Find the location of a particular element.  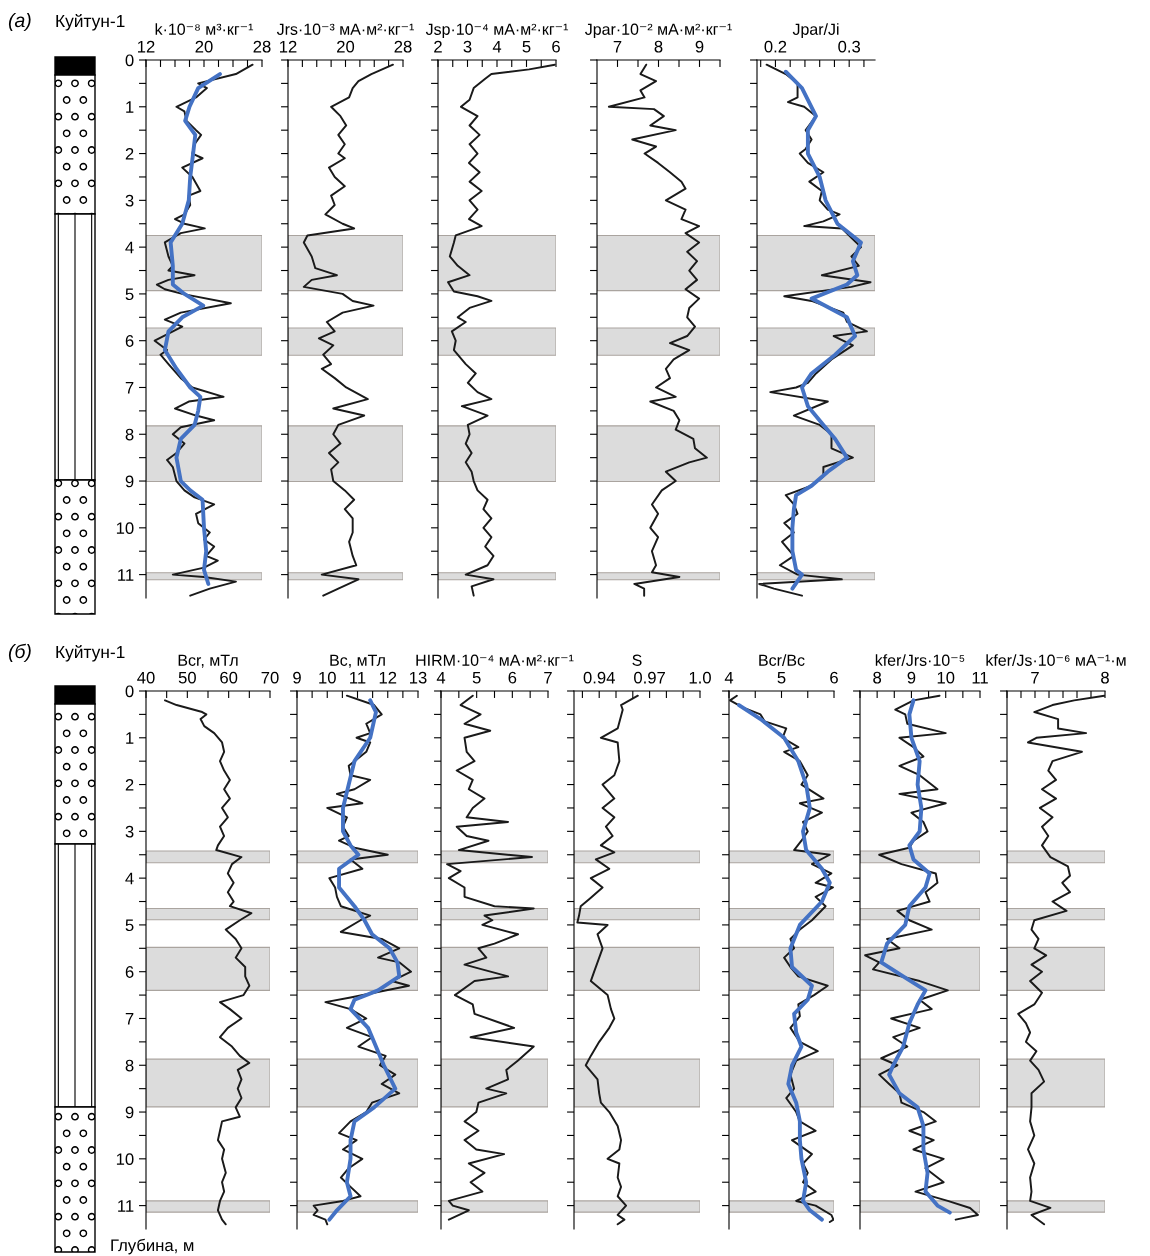

x-tick-label: 0.94 is located at coordinates (599, 677).